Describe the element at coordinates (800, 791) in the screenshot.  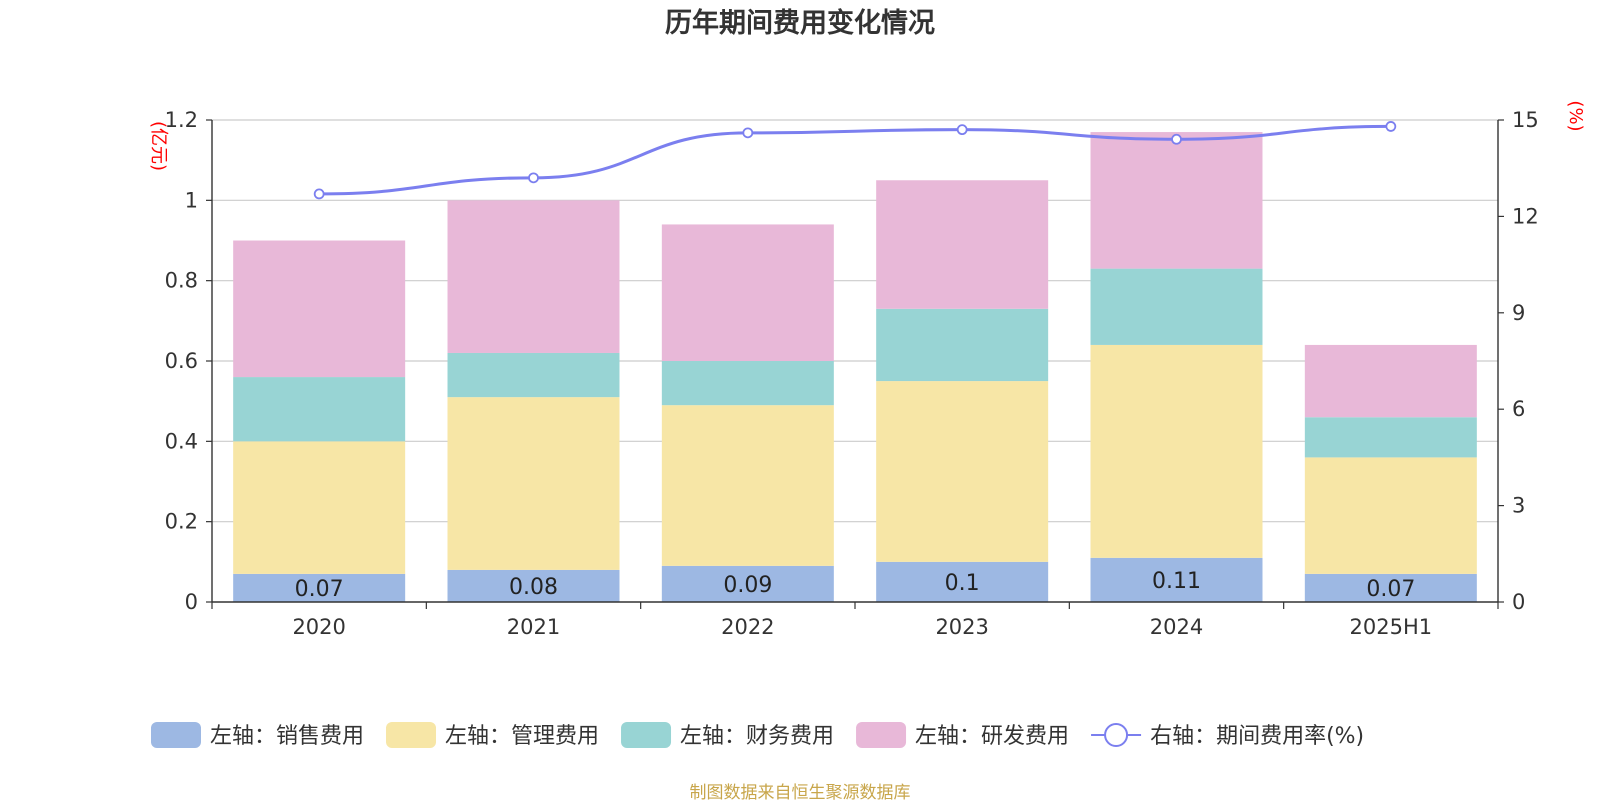
I see `source-note: 制图数据来自恒生聚源数据库` at that location.